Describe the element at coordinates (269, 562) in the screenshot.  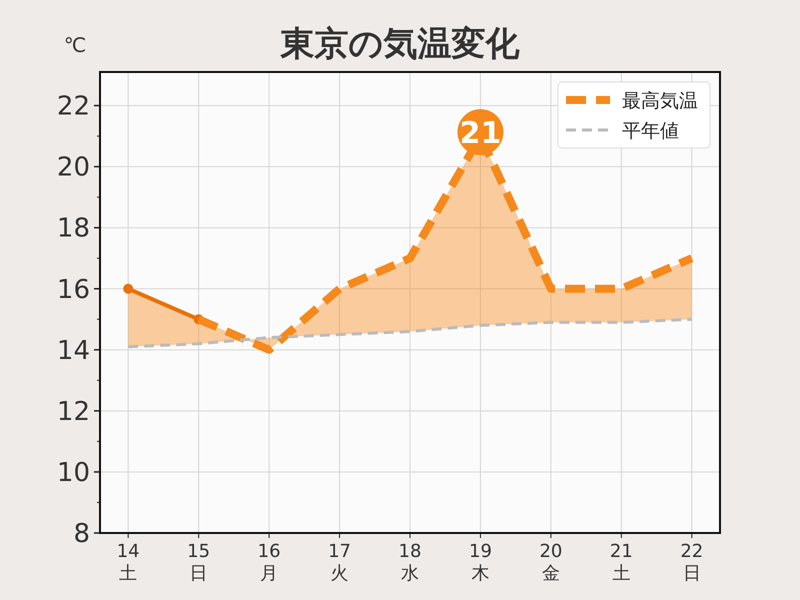
I see `x-tick-label: 16 月` at that location.